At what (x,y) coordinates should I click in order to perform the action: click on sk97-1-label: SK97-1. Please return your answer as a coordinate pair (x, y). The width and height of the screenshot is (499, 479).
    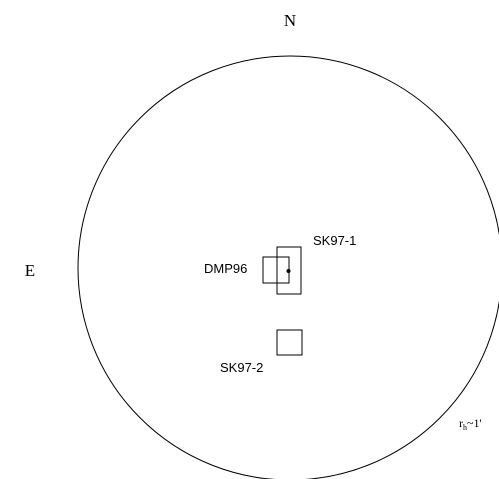
    Looking at the image, I should click on (334, 240).